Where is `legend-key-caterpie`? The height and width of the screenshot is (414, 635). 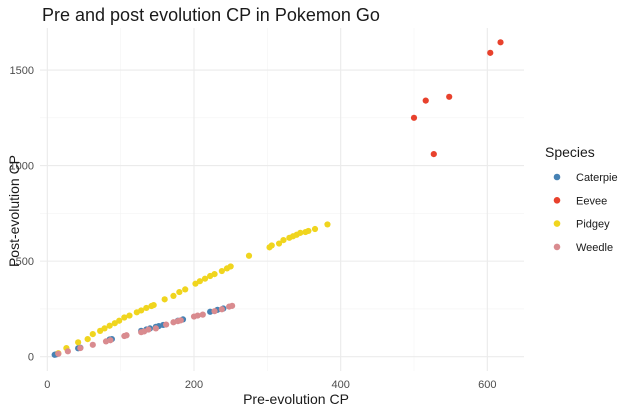 legend-key-caterpie is located at coordinates (557, 177).